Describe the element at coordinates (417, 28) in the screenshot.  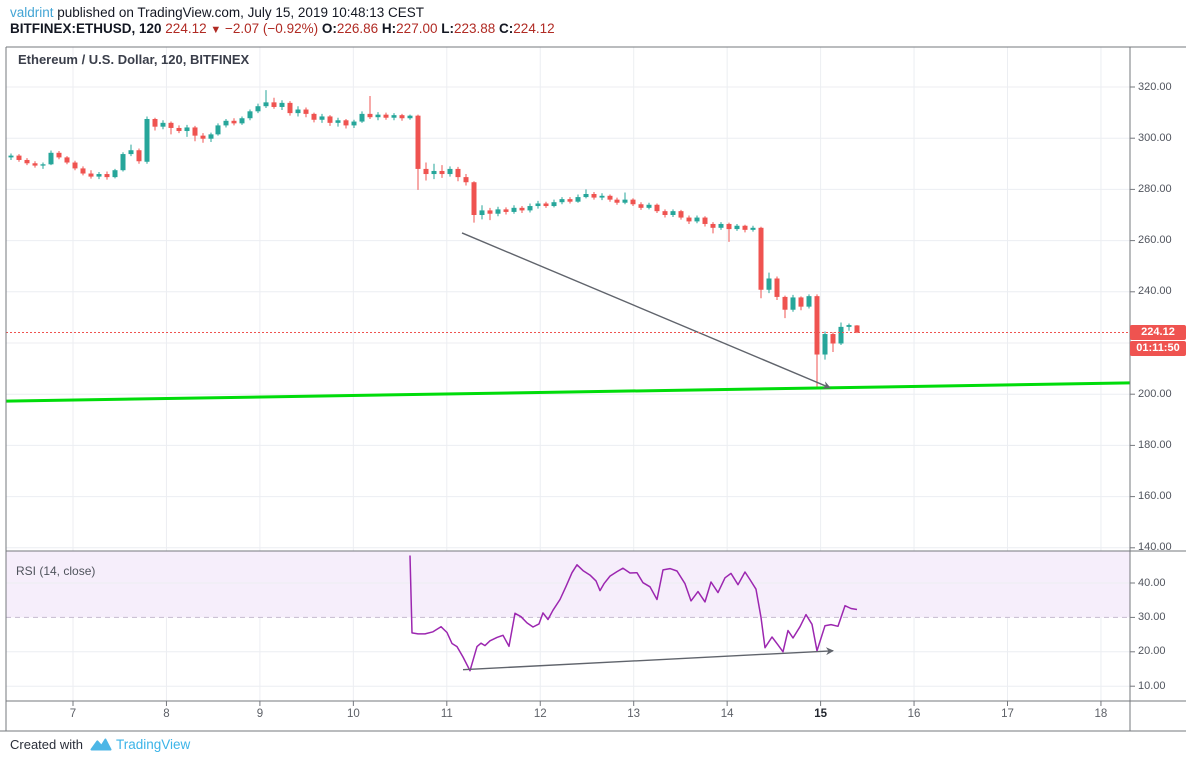
I see `high-value: 227.00` at that location.